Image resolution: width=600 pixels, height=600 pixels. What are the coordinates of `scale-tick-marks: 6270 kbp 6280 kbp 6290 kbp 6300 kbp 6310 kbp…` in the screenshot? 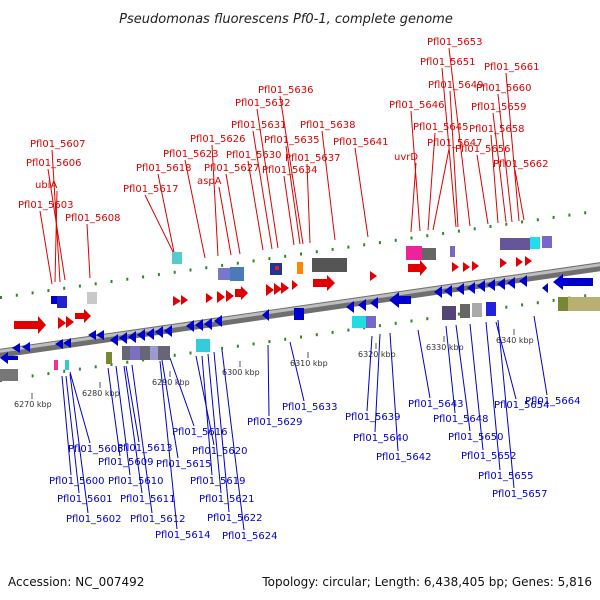 It's located at (274, 369).